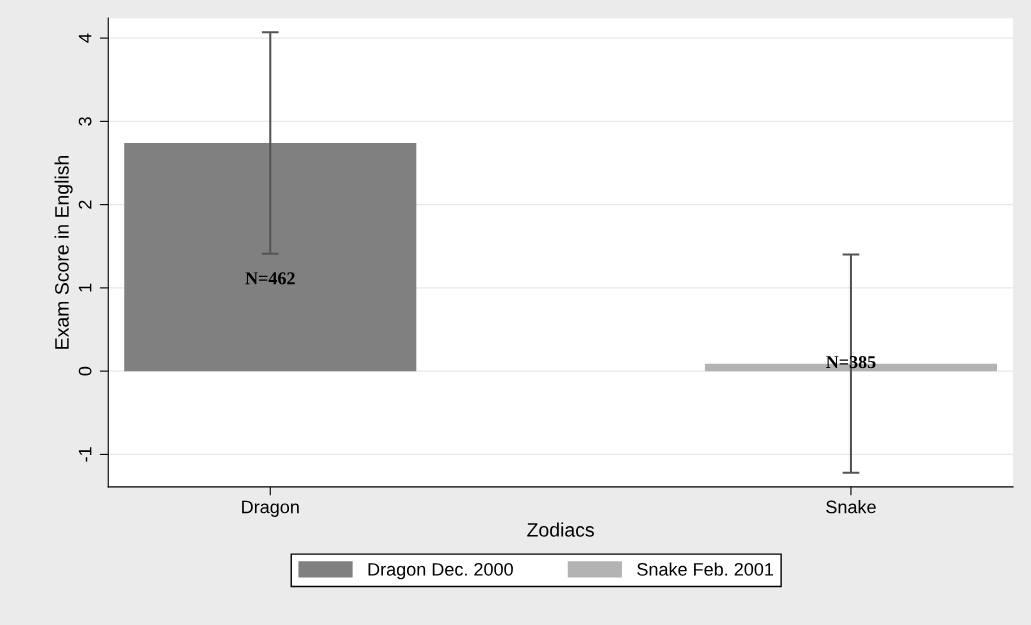 This screenshot has height=625, width=1031. I want to click on y-tick-label: 3, so click(85, 121).